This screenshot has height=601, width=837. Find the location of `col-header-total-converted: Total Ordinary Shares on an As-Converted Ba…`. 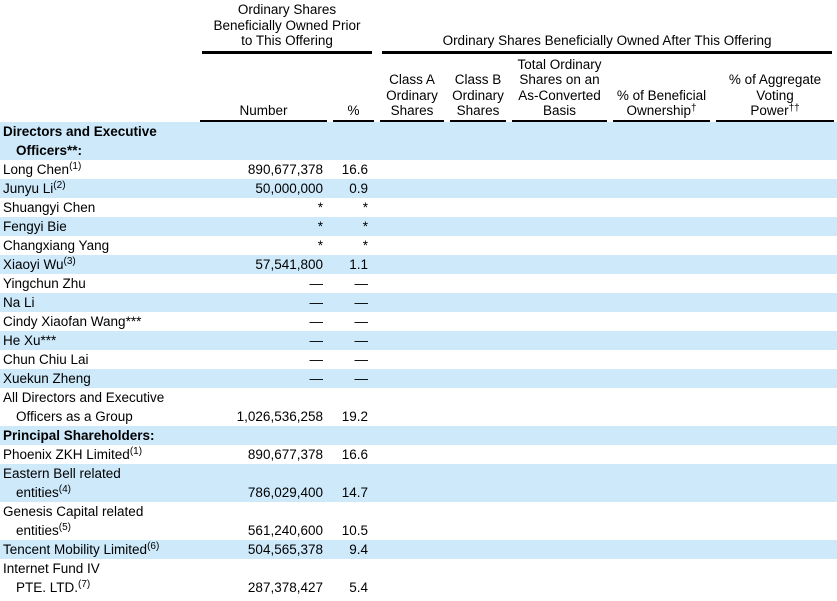

col-header-total-converted: Total Ordinary Shares on an As-Converted Ba… is located at coordinates (559, 88).